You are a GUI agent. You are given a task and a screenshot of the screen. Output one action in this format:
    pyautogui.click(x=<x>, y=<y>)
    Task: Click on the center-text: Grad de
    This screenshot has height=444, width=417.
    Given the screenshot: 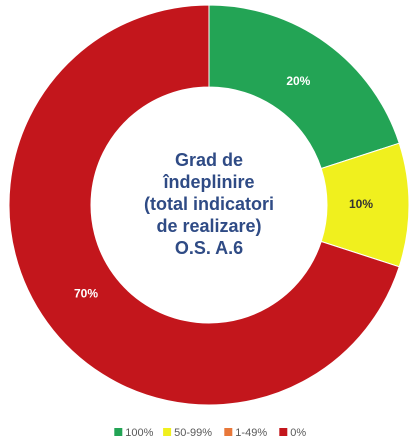 What is the action you would take?
    pyautogui.click(x=209, y=160)
    